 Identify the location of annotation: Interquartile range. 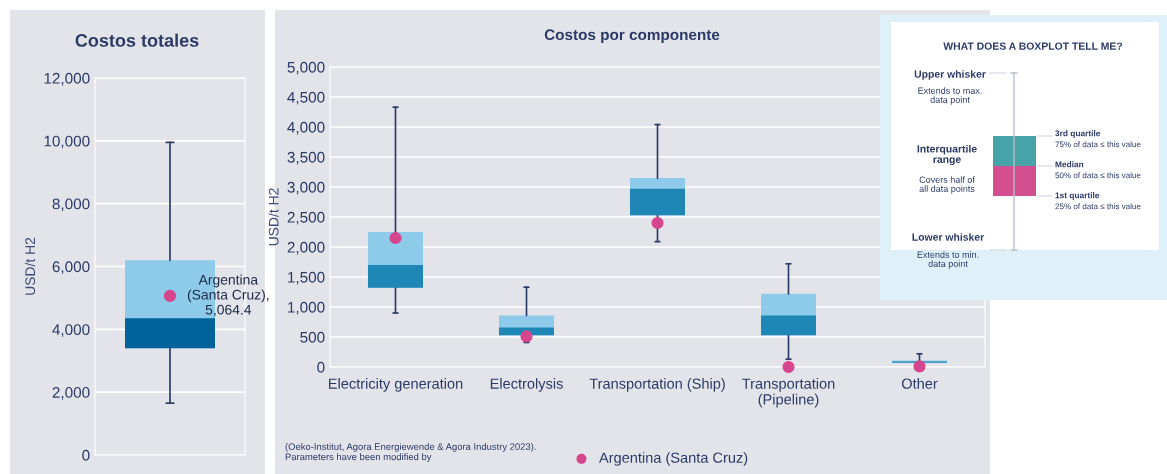
(947, 155).